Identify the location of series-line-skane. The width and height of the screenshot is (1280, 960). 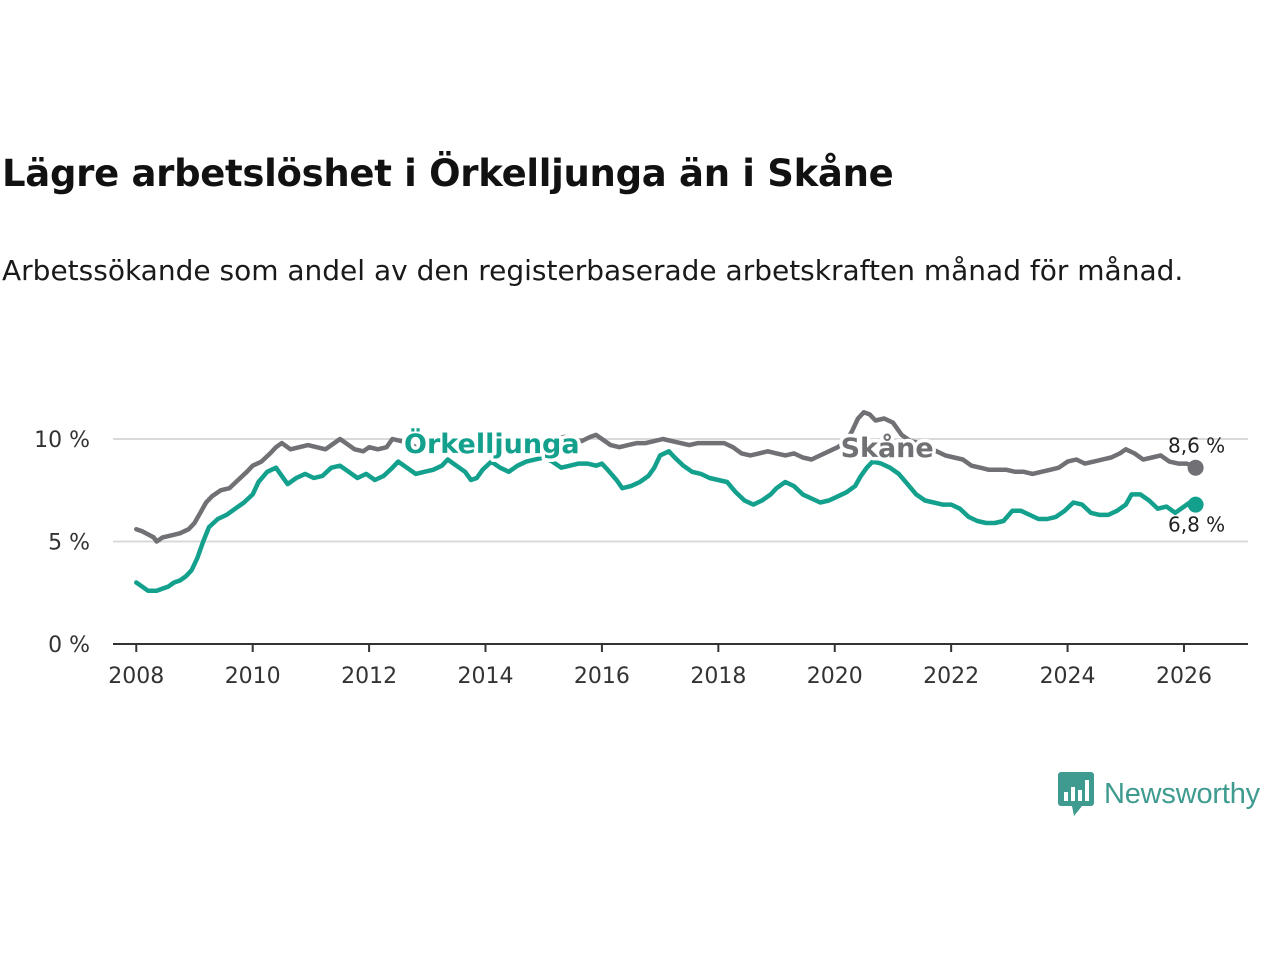
(666, 477).